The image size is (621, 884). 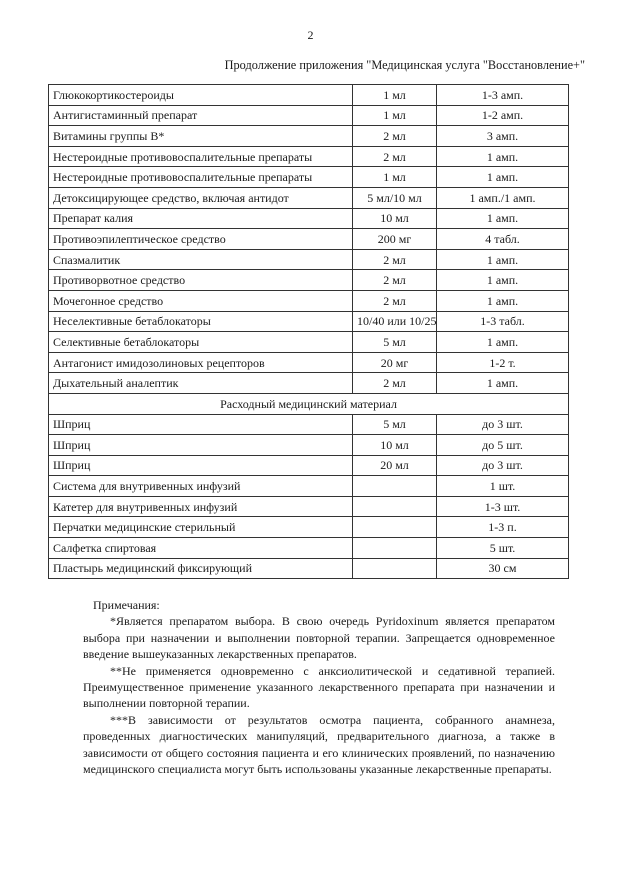 I want to click on table-row: Спазмалитик 2 мл 1 амп., so click(x=308, y=259).